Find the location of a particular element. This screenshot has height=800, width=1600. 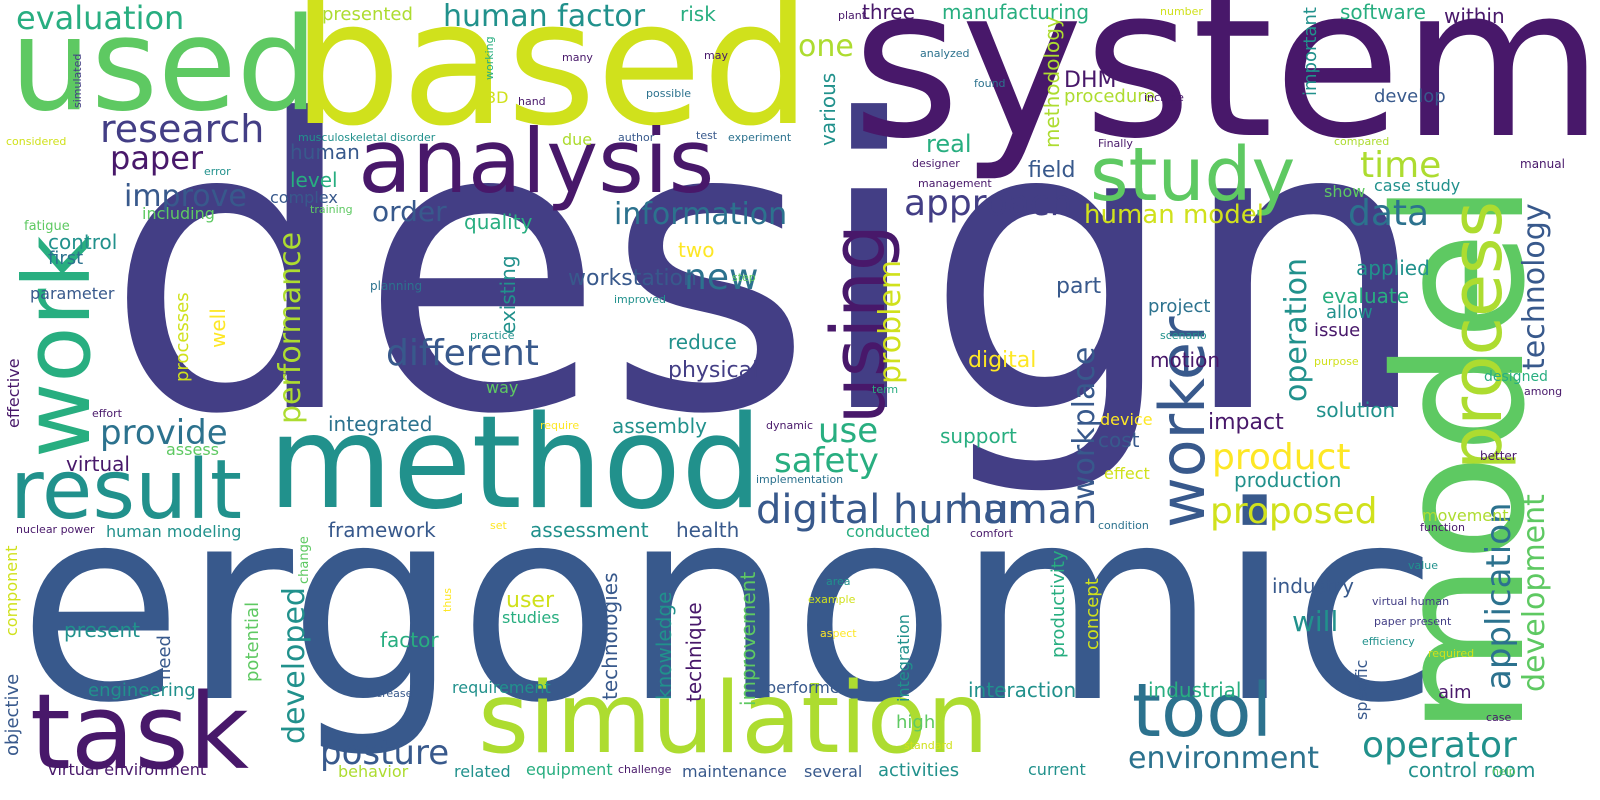

word-simulated: simulated is located at coordinates (77, 80).